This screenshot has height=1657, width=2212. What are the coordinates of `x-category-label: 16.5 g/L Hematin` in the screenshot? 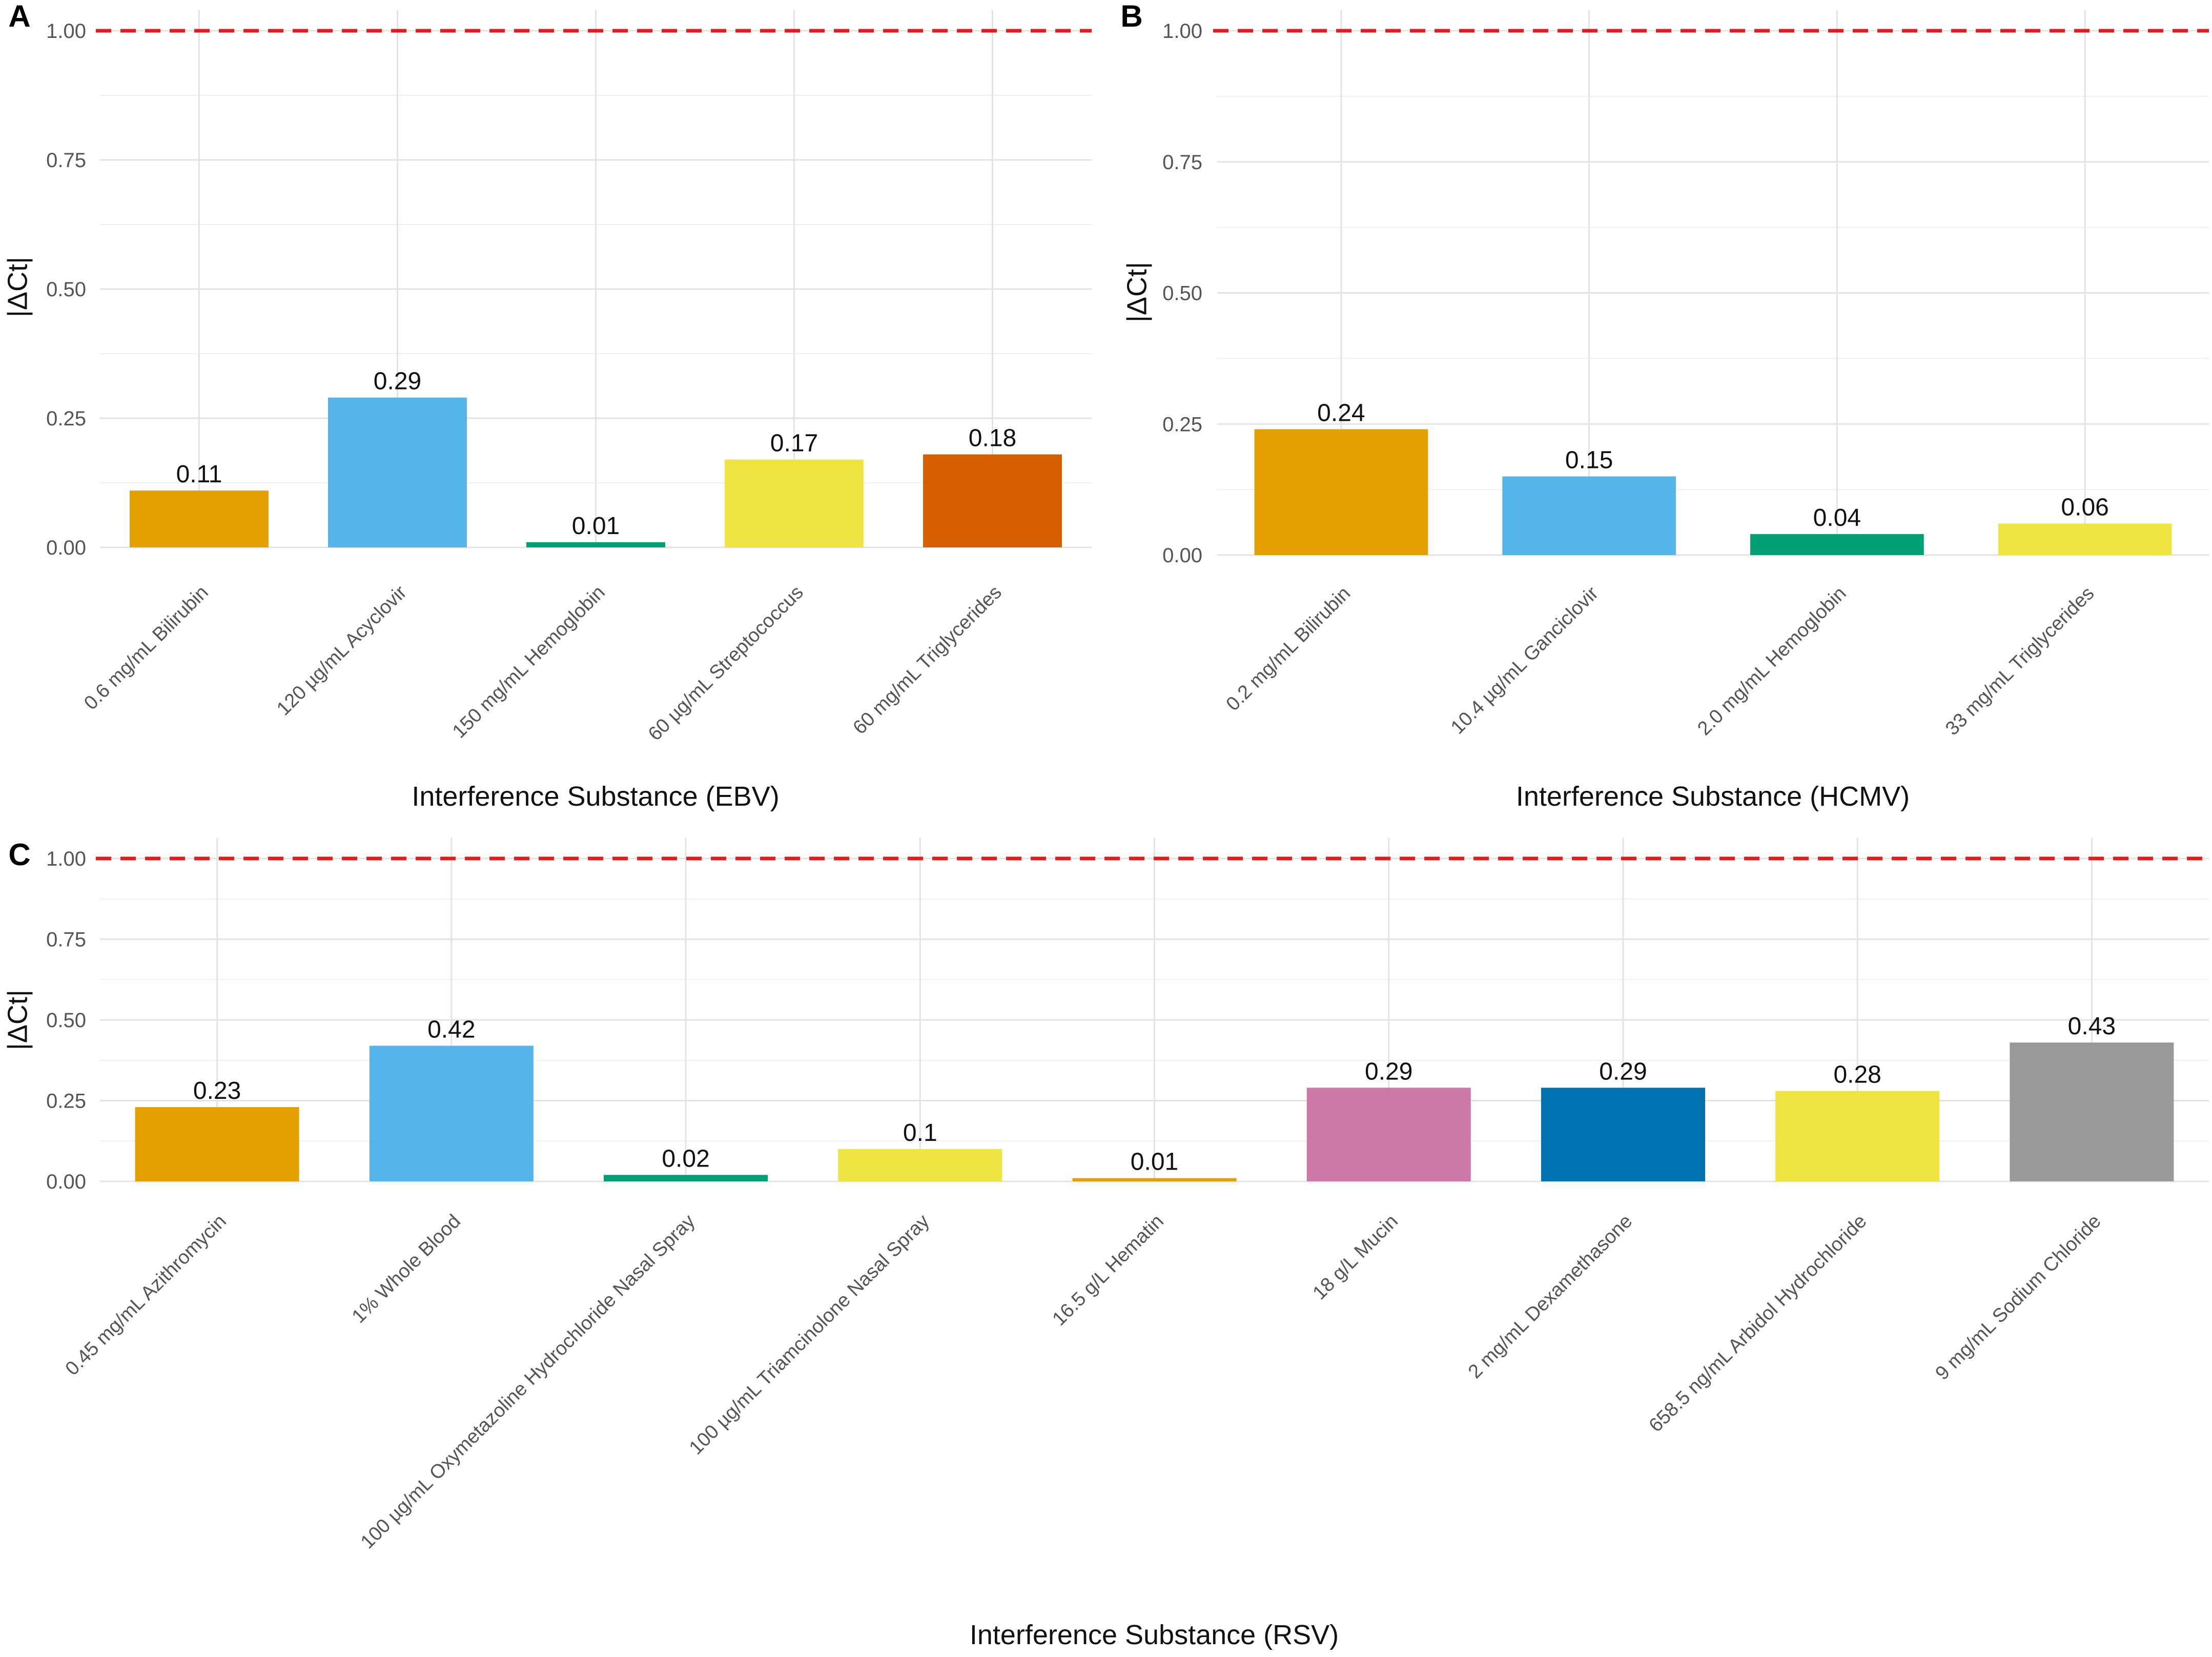 It's located at (1108, 1270).